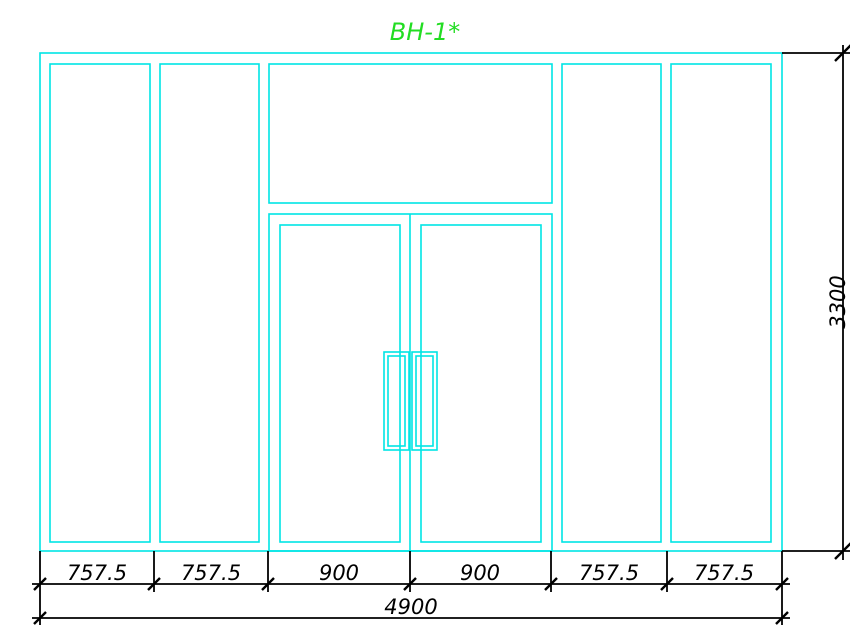  I want to click on height-dimension-label: 3300, so click(838, 301).